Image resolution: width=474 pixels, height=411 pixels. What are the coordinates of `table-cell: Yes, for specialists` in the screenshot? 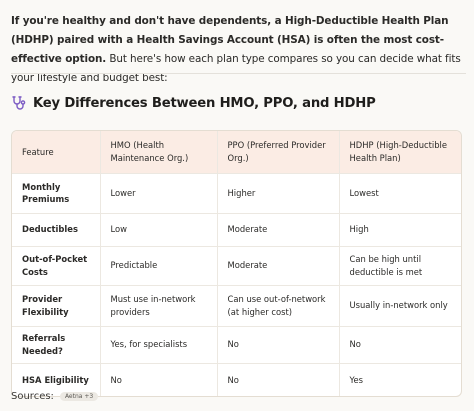 It's located at (159, 345).